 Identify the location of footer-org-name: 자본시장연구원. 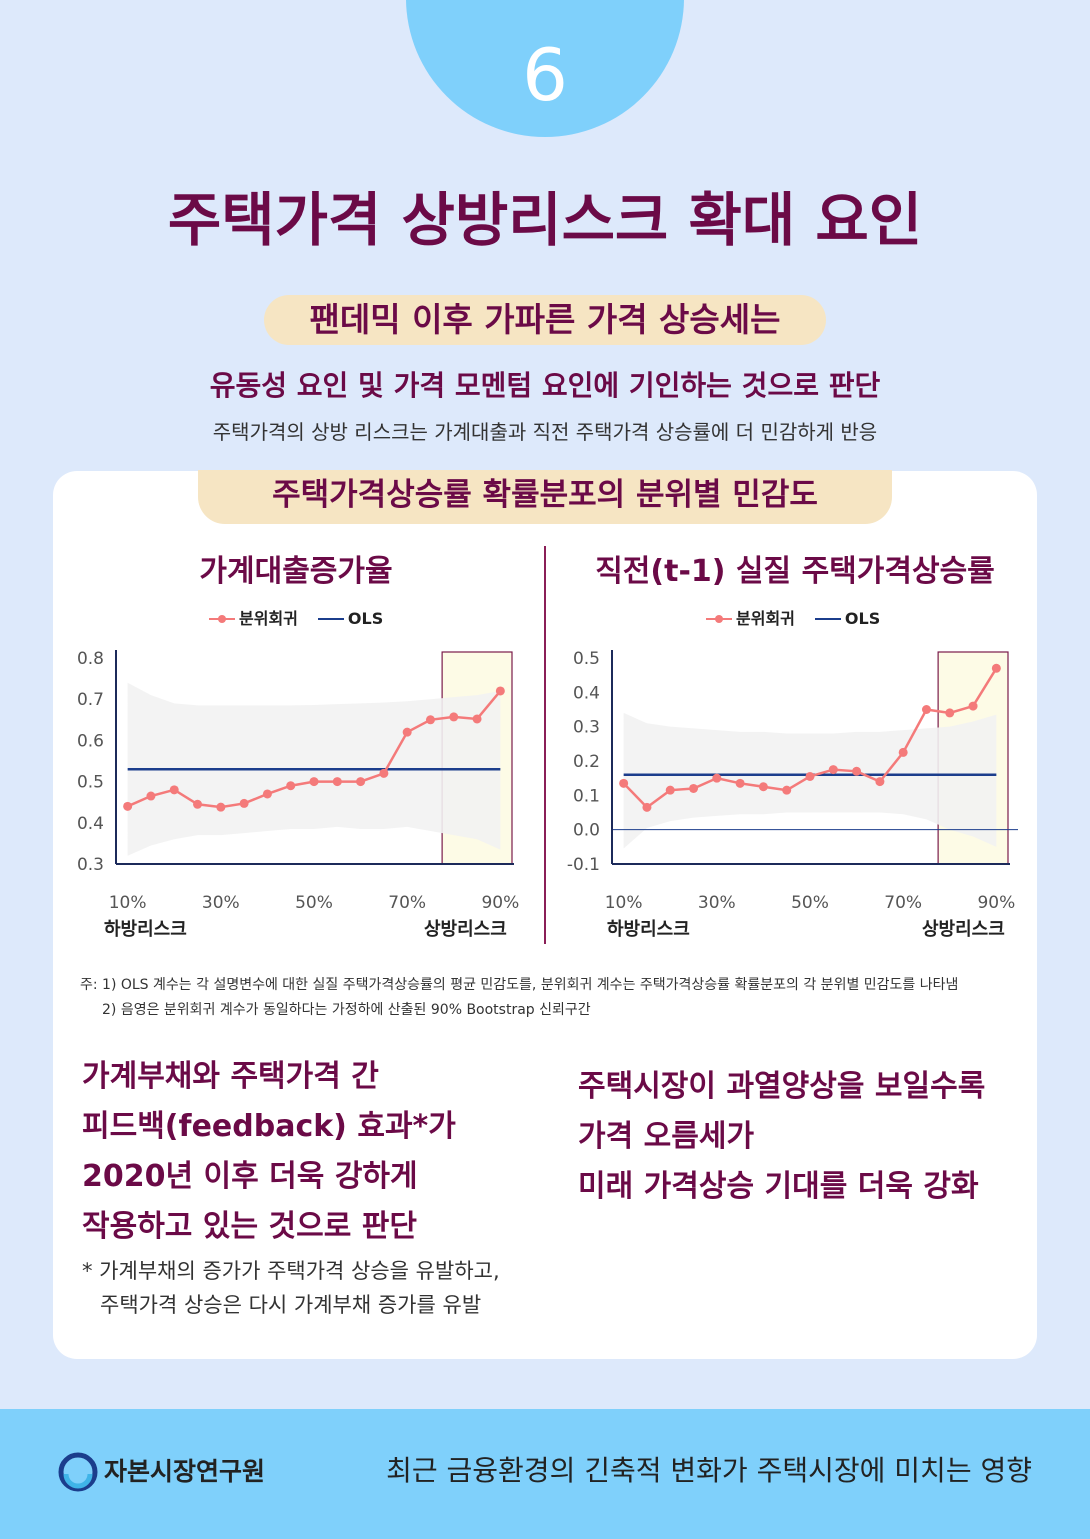
(185, 1471).